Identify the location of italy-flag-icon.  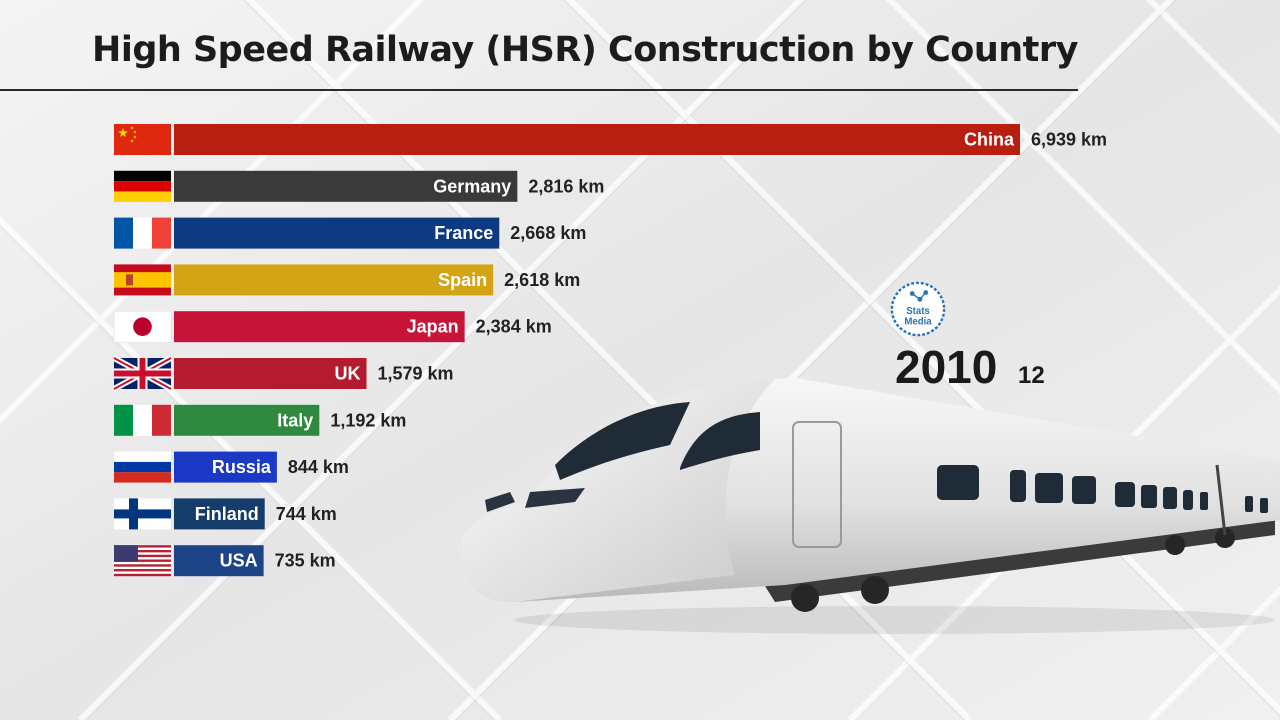
(142, 420).